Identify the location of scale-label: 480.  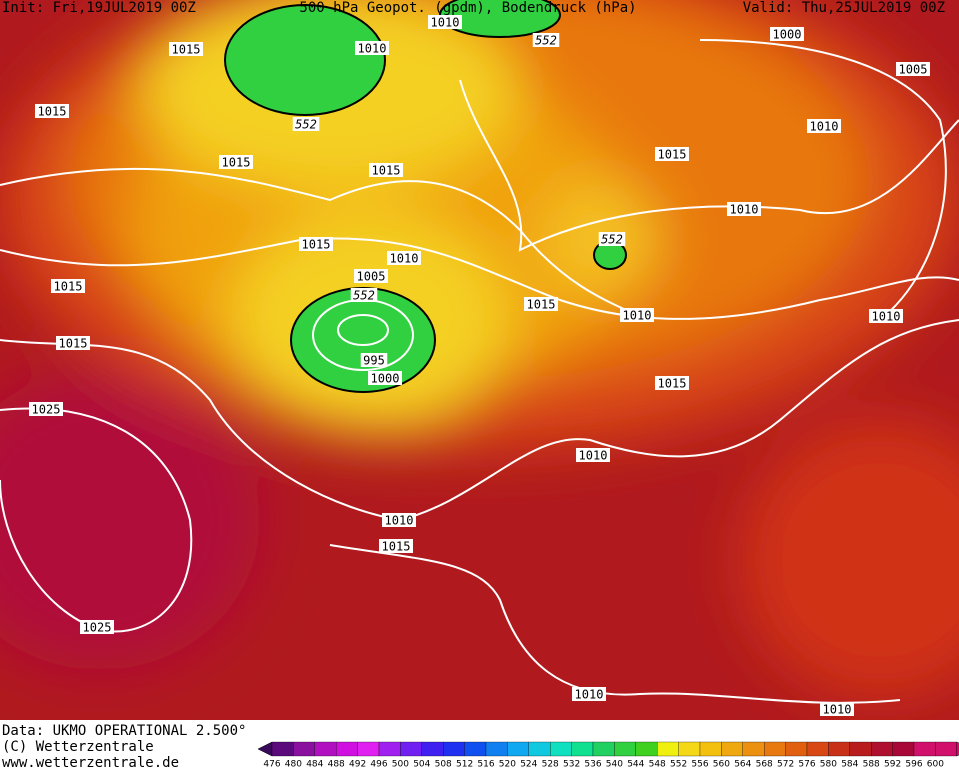
(293, 765).